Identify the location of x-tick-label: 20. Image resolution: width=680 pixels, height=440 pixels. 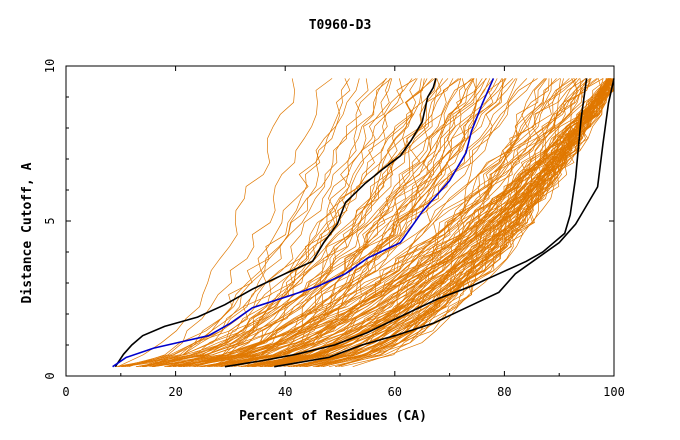
(175, 392).